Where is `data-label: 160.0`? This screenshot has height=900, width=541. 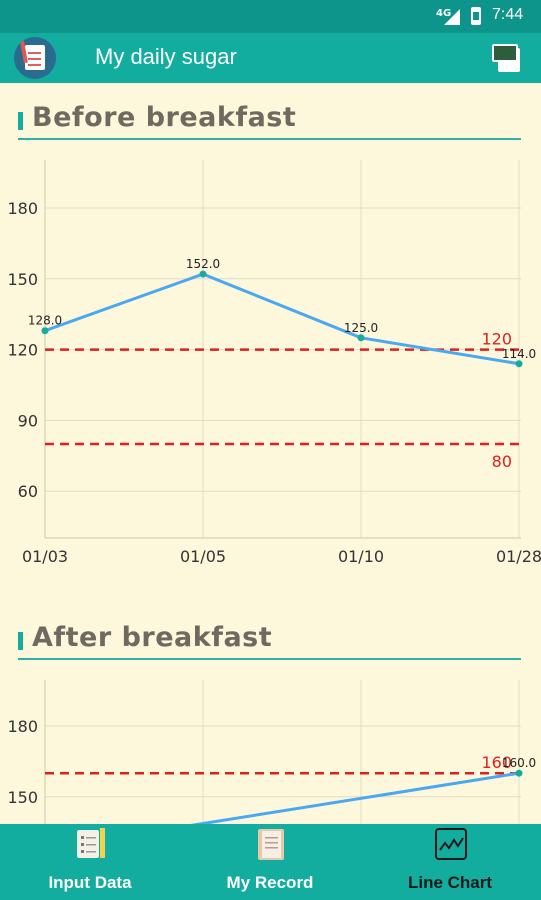 data-label: 160.0 is located at coordinates (519, 763).